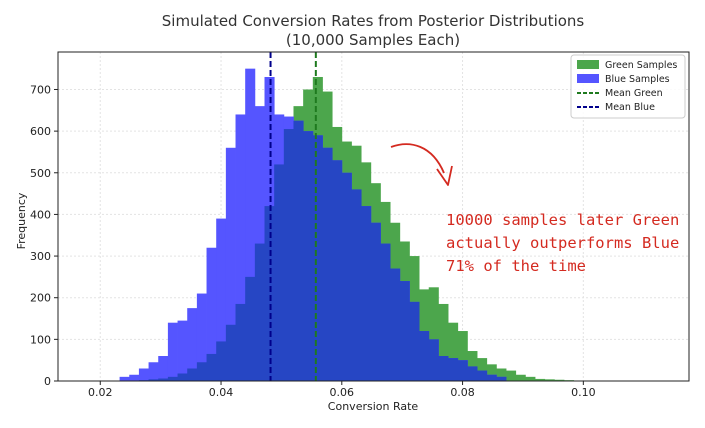  I want to click on x-tick-label-4: 0.10, so click(583, 392).